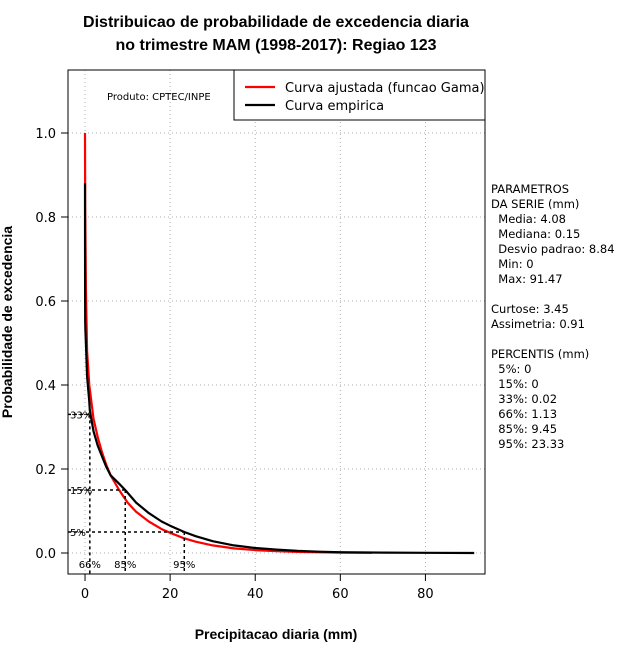  Describe the element at coordinates (524, 414) in the screenshot. I see `stats-panel-line: 66%: 1.13` at that location.